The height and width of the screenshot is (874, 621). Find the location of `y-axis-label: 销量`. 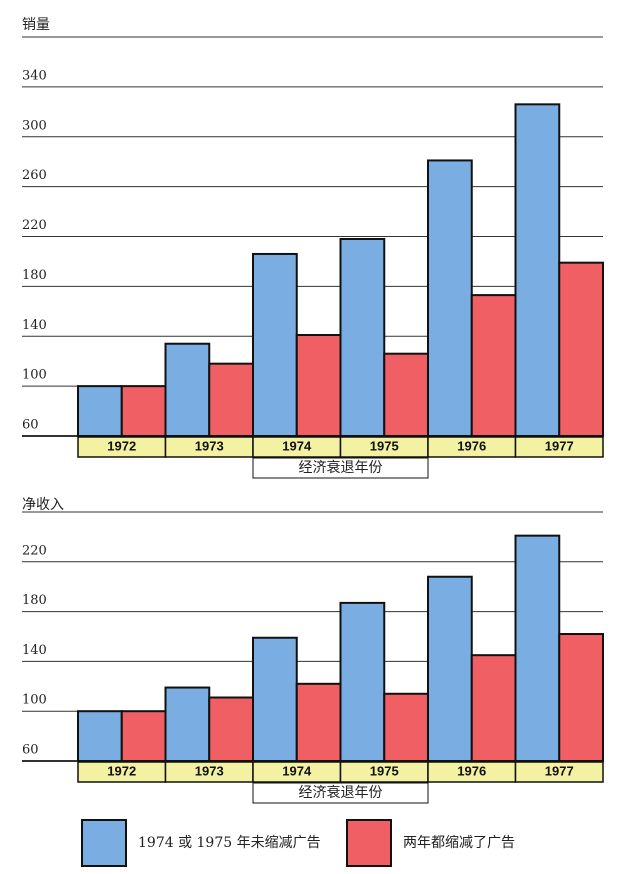

y-axis-label: 销量 is located at coordinates (36, 25).